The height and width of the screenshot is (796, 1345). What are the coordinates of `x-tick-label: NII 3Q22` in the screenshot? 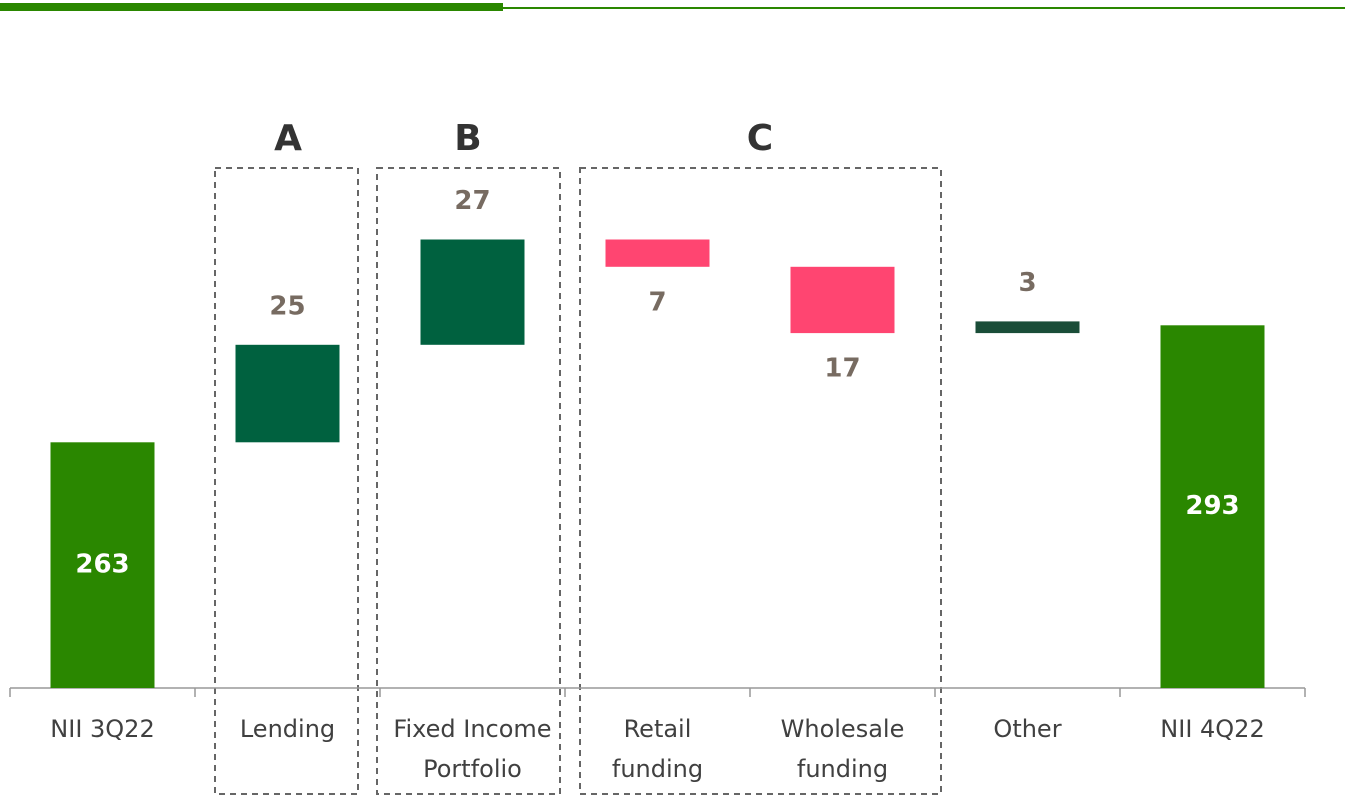 It's located at (102, 729).